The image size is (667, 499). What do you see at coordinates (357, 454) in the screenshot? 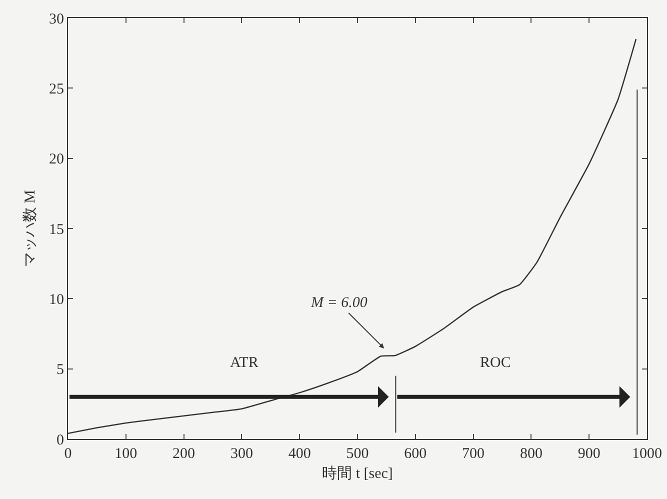
I see `x-tick-label: 500` at bounding box center [357, 454].